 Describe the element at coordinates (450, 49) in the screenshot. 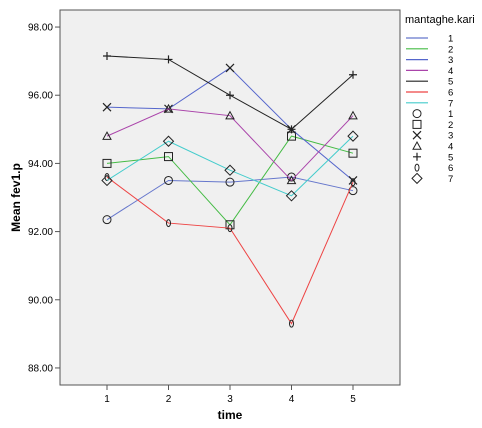

I see `legend-line-label: 2` at that location.